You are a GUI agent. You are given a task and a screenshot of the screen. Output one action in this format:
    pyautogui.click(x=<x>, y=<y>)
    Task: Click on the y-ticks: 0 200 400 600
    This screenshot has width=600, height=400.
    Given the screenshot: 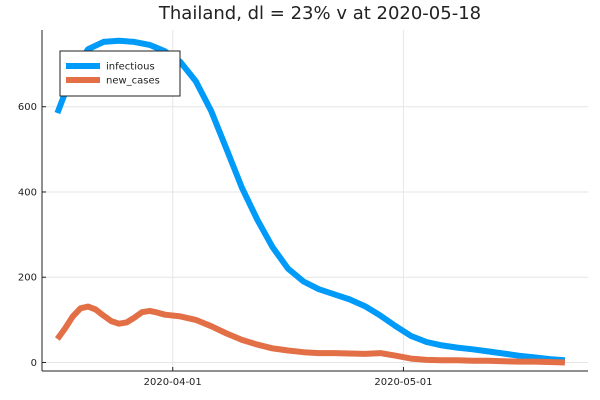 What is the action you would take?
    pyautogui.click(x=32, y=235)
    